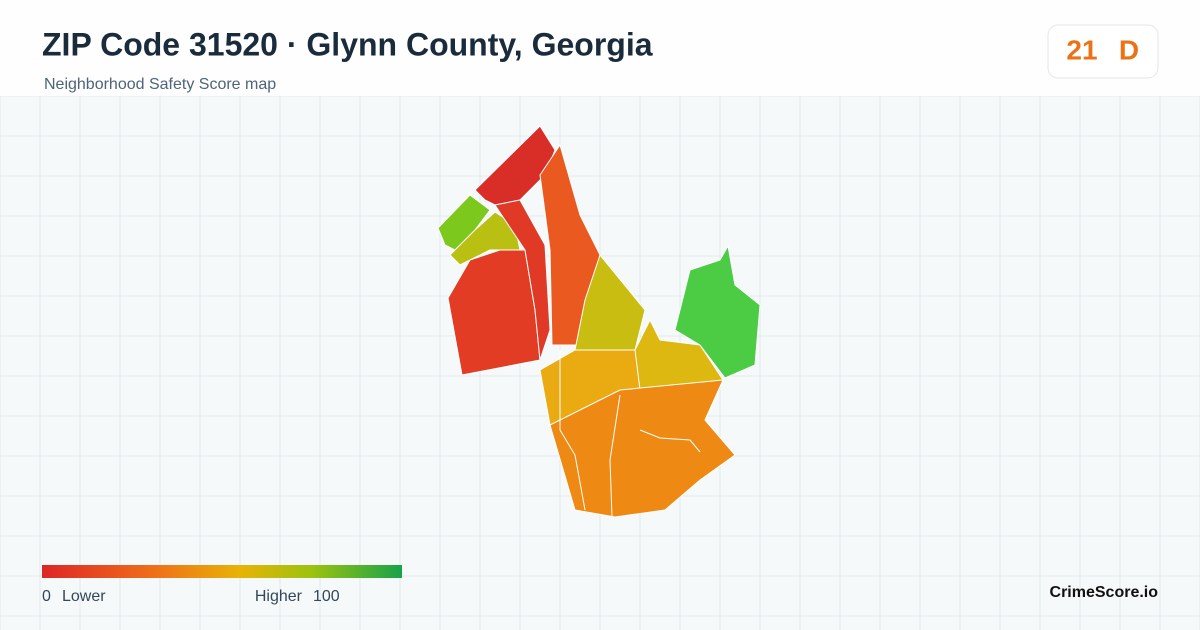 The image size is (1200, 630). Describe the element at coordinates (84, 596) in the screenshot. I see `legend-min-label: Lower` at that location.